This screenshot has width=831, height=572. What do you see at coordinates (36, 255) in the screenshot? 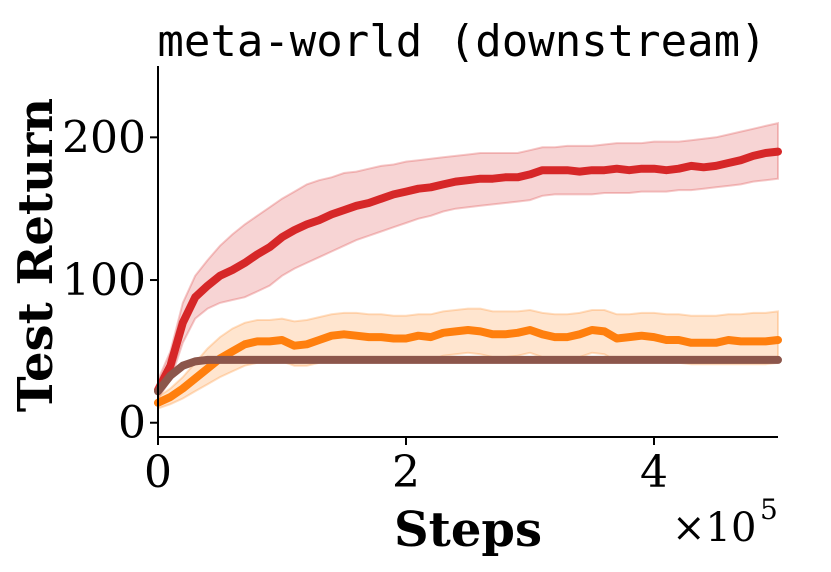
I see `y-axis-label: Test Return` at bounding box center [36, 255].